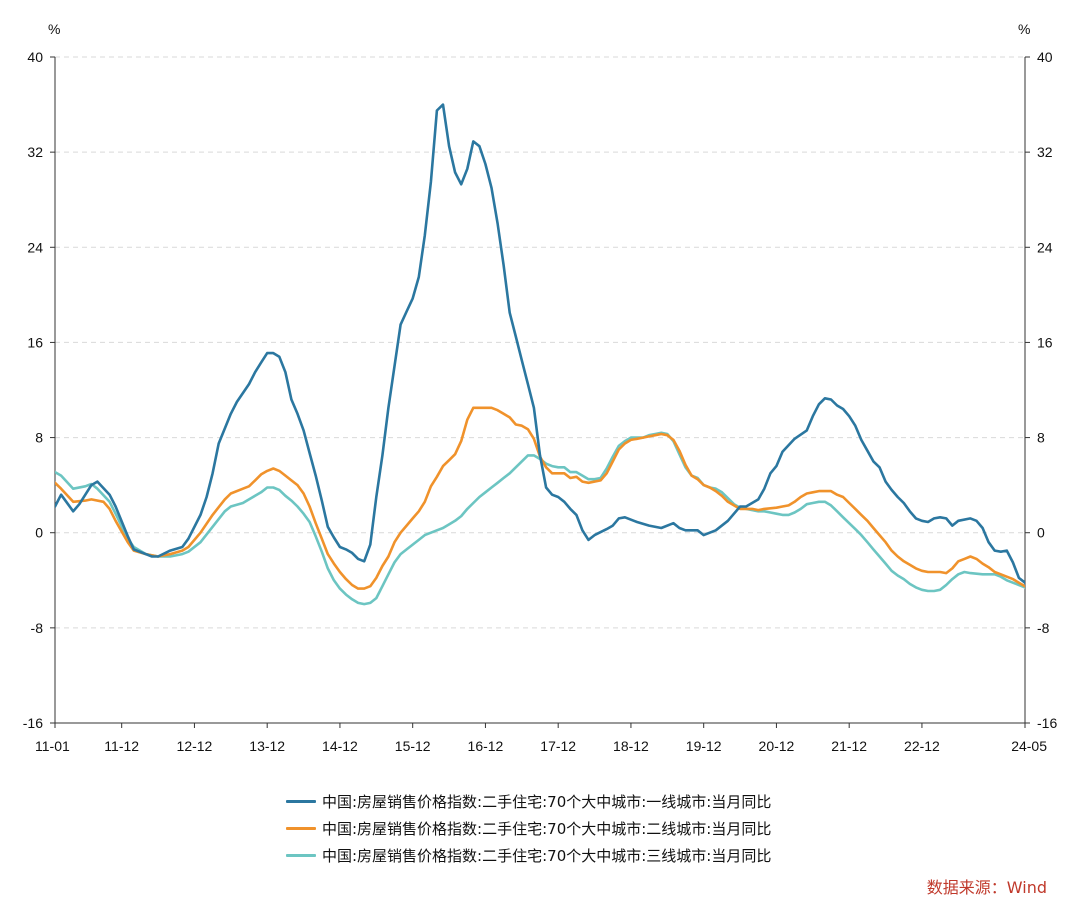 The width and height of the screenshot is (1080, 910). What do you see at coordinates (301, 828) in the screenshot?
I see `legend-swatch-tier2` at bounding box center [301, 828].